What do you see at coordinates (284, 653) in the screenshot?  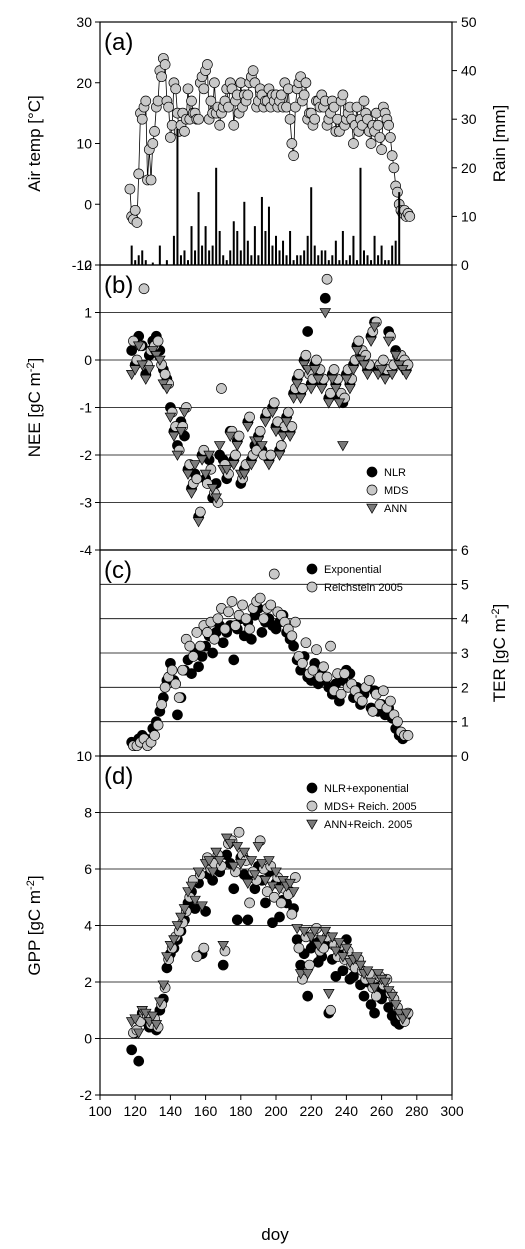 I see `panel-3: 0123456ExponentialReichstein 2005(c)` at bounding box center [284, 653].